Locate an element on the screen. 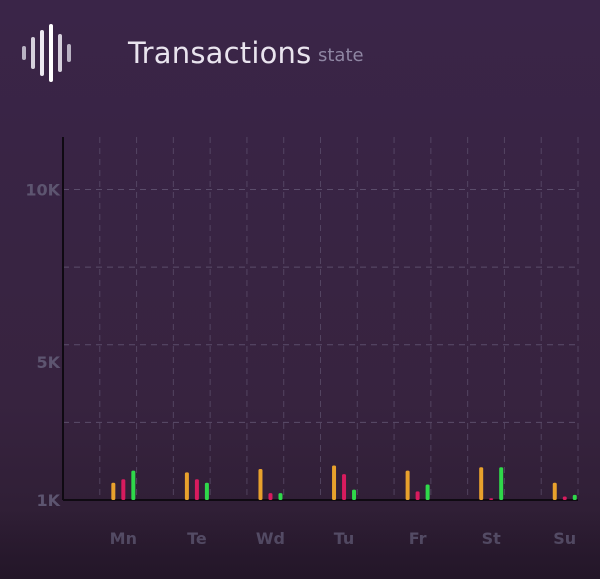  x-tick-label: Mn is located at coordinates (123, 538).